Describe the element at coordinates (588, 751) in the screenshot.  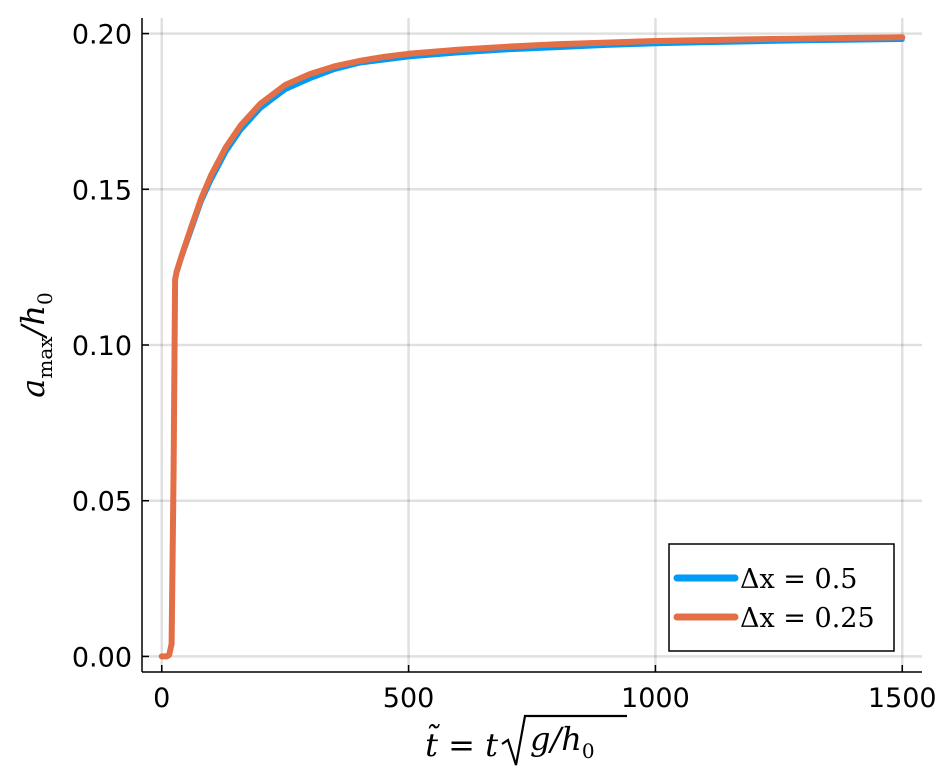
I see `x-axis-title-sub: 0` at that location.